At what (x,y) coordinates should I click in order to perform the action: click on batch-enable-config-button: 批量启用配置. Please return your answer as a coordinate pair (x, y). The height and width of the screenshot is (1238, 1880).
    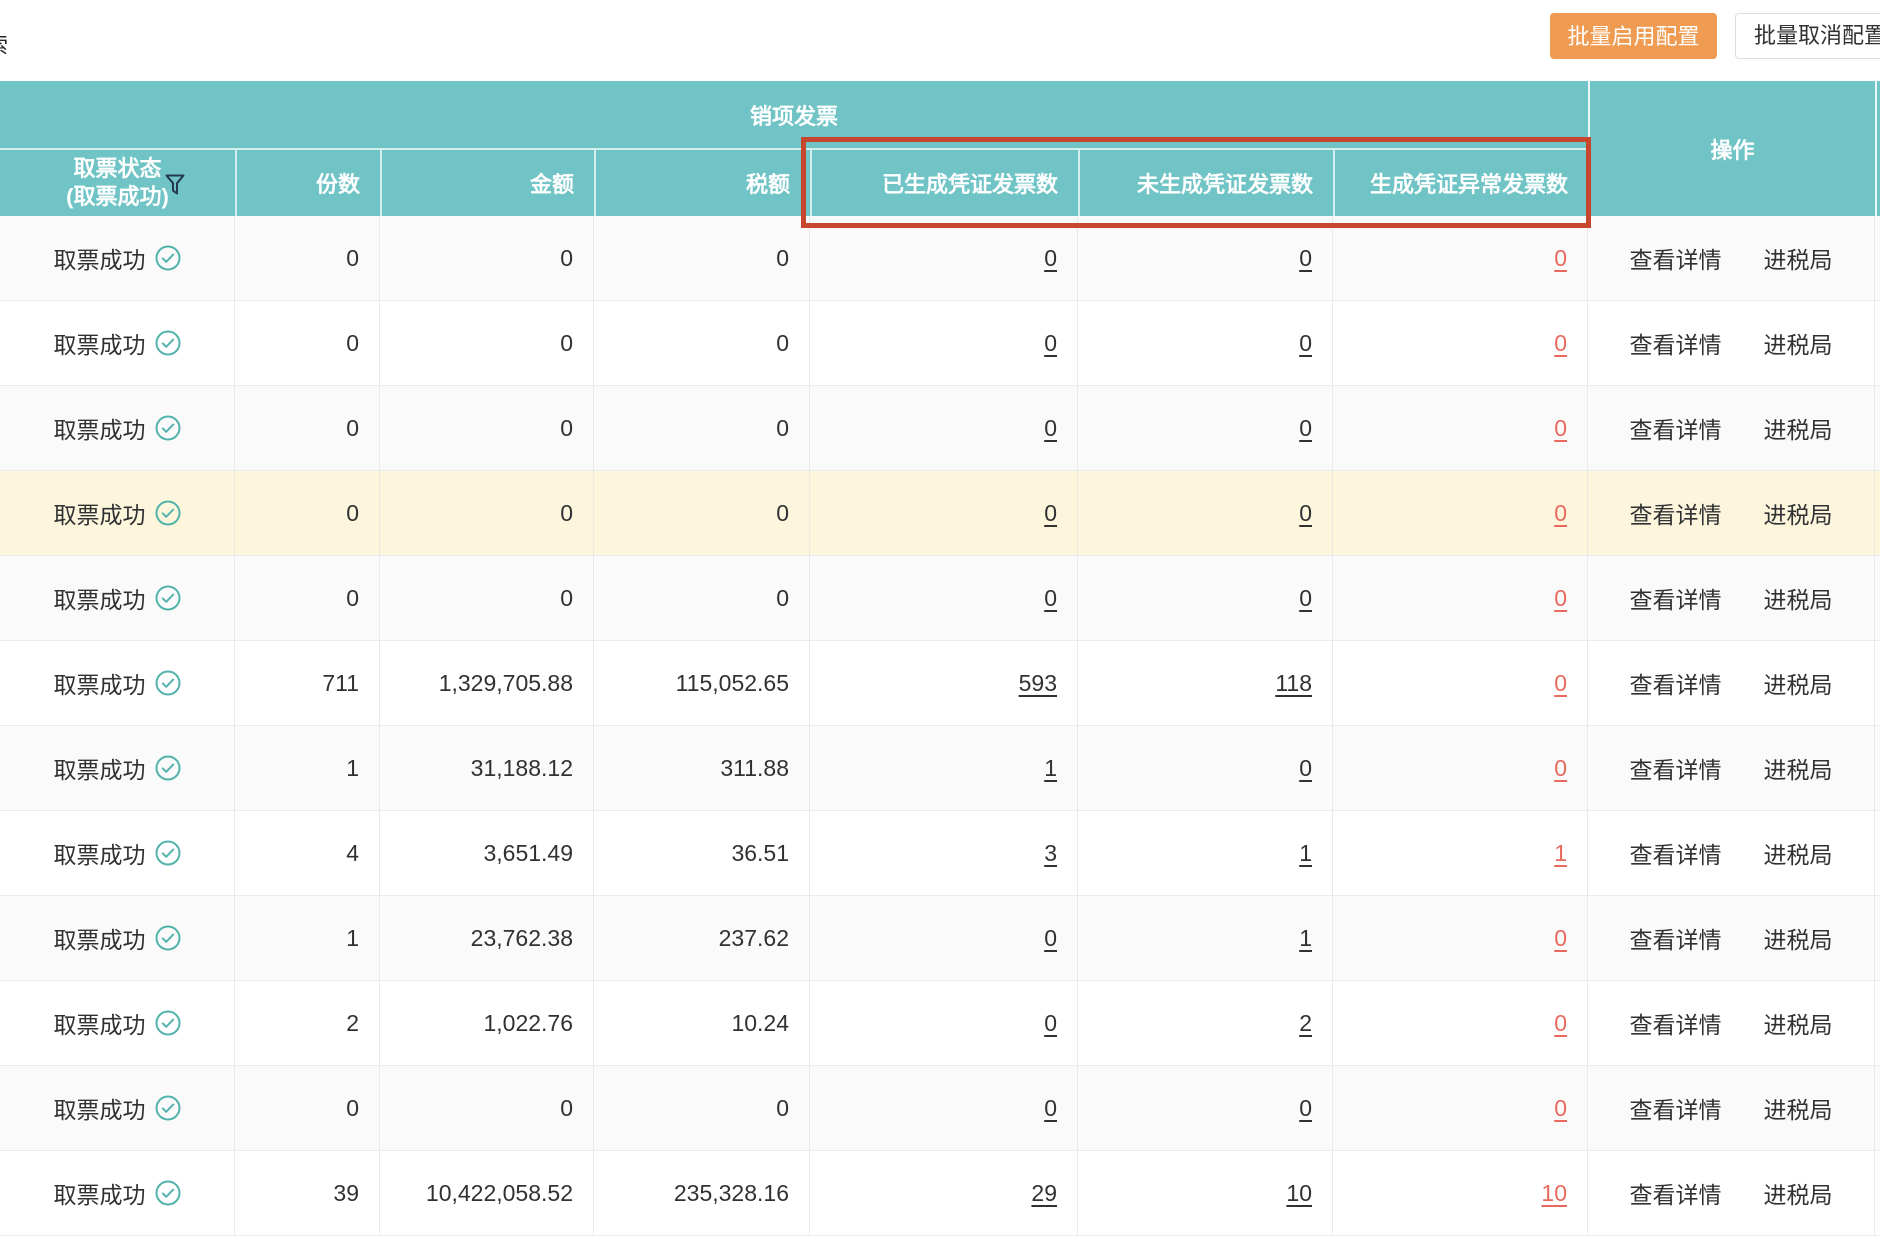
    Looking at the image, I should click on (1633, 36).